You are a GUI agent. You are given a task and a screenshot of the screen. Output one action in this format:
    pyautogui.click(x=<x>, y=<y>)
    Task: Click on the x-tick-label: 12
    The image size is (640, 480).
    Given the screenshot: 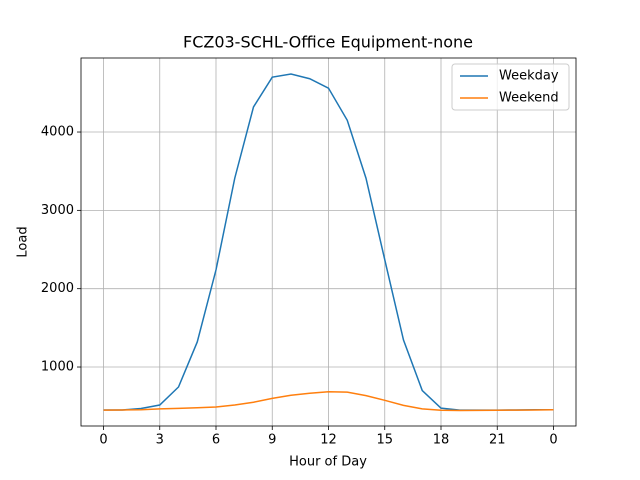 What is the action you would take?
    pyautogui.click(x=328, y=440)
    